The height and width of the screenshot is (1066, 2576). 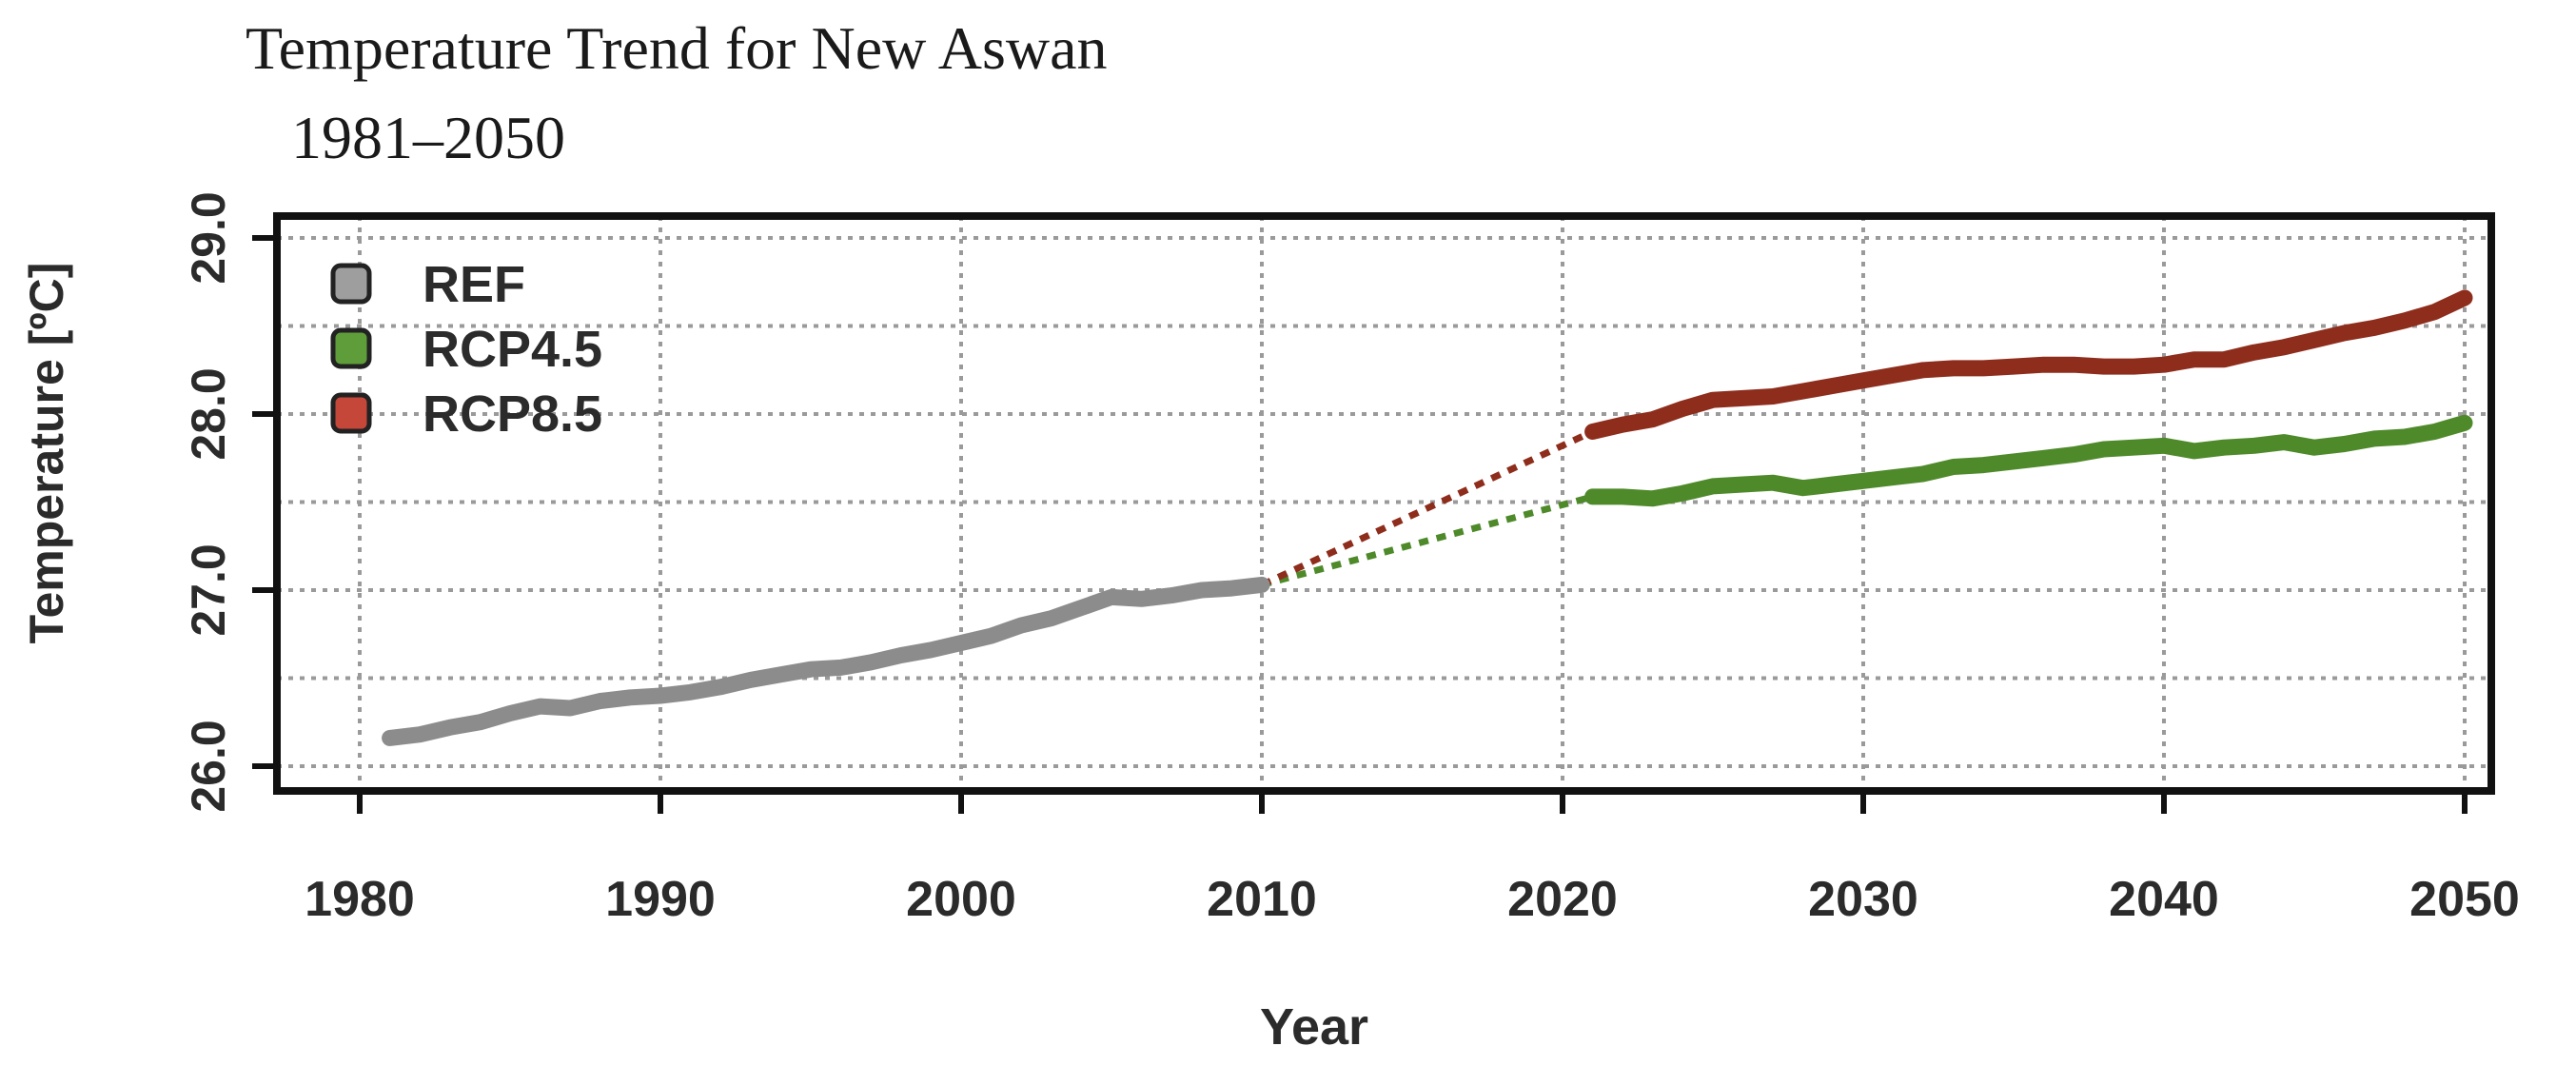 What do you see at coordinates (826, 661) in the screenshot?
I see `series-line-ref` at bounding box center [826, 661].